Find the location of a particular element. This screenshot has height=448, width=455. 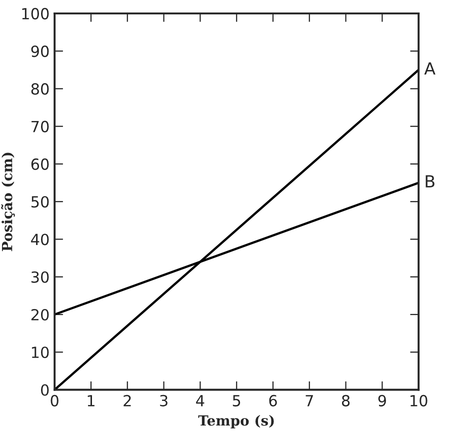

x-tick-label: 0 is located at coordinates (54, 400).